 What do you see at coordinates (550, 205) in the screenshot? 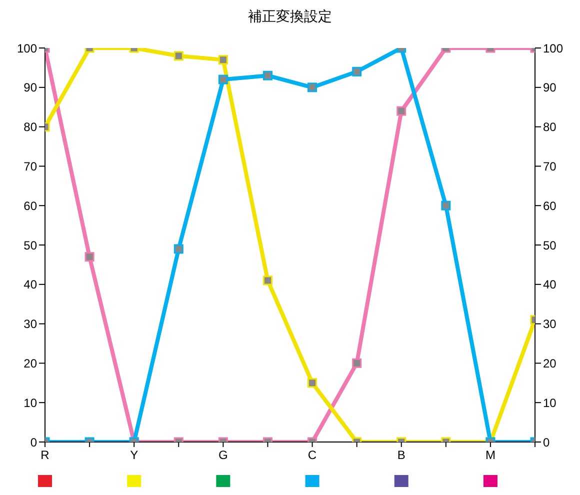
I see `y2-tick-label: 60` at bounding box center [550, 205].